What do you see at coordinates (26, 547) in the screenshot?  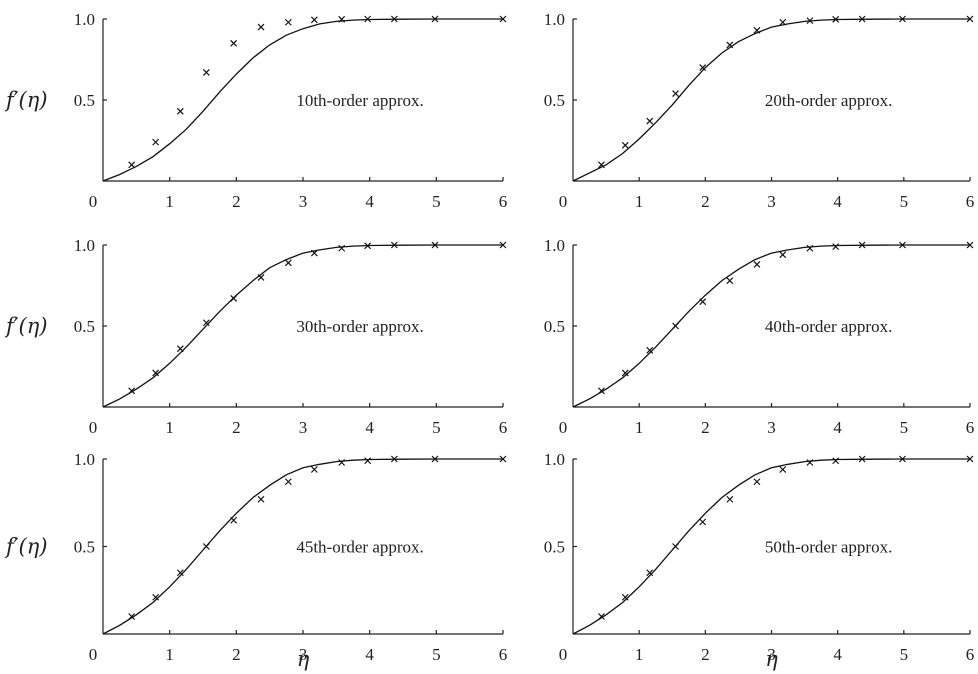 I see `y-axis-label: f′(η)` at bounding box center [26, 547].